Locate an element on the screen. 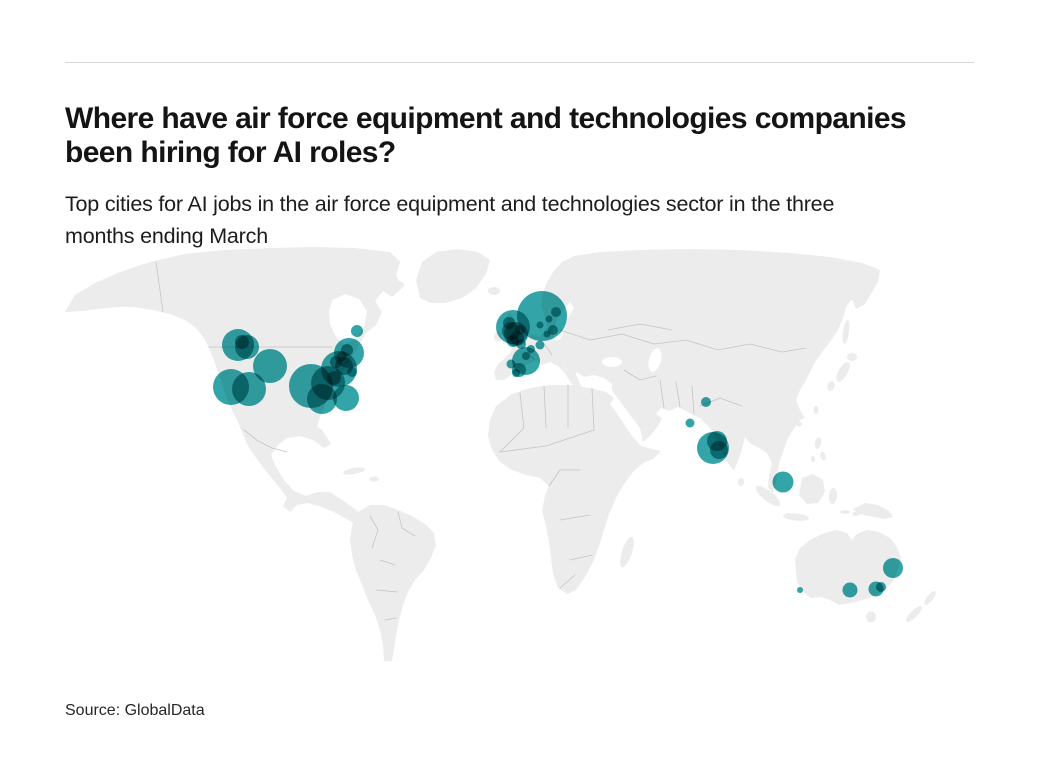  landmass-cuba is located at coordinates (354, 471).